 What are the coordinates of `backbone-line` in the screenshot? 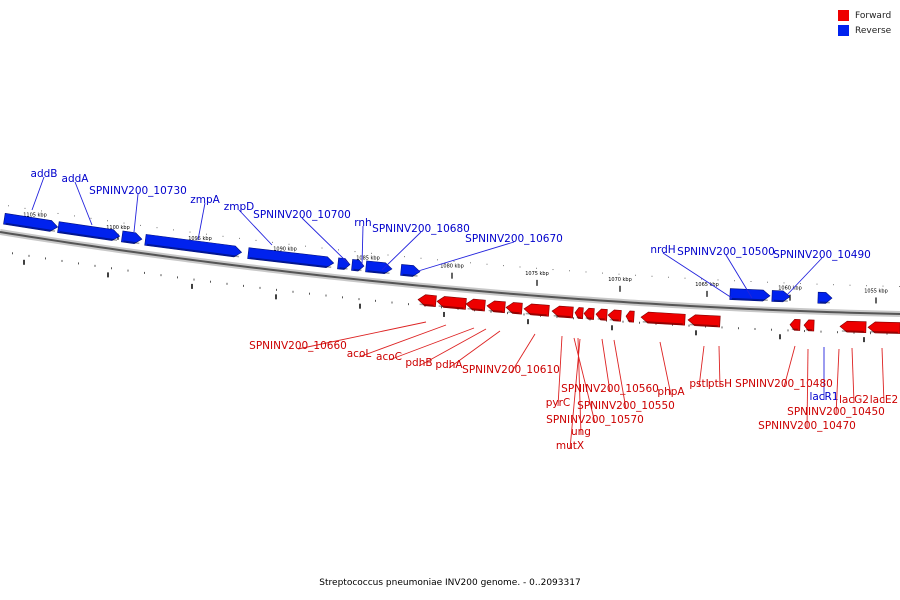 It's located at (450, 273).